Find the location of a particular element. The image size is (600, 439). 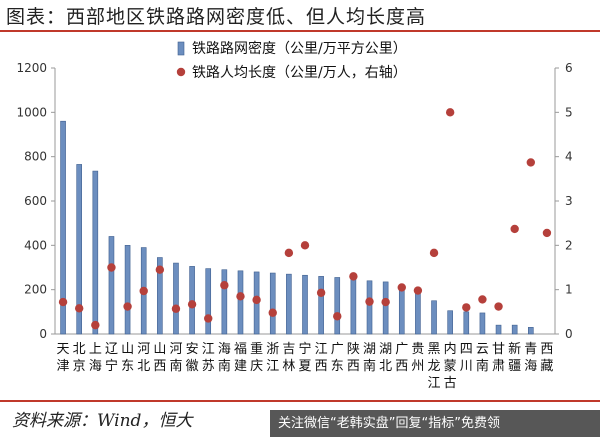

y-left-tick-label: 0 is located at coordinates (43, 334).